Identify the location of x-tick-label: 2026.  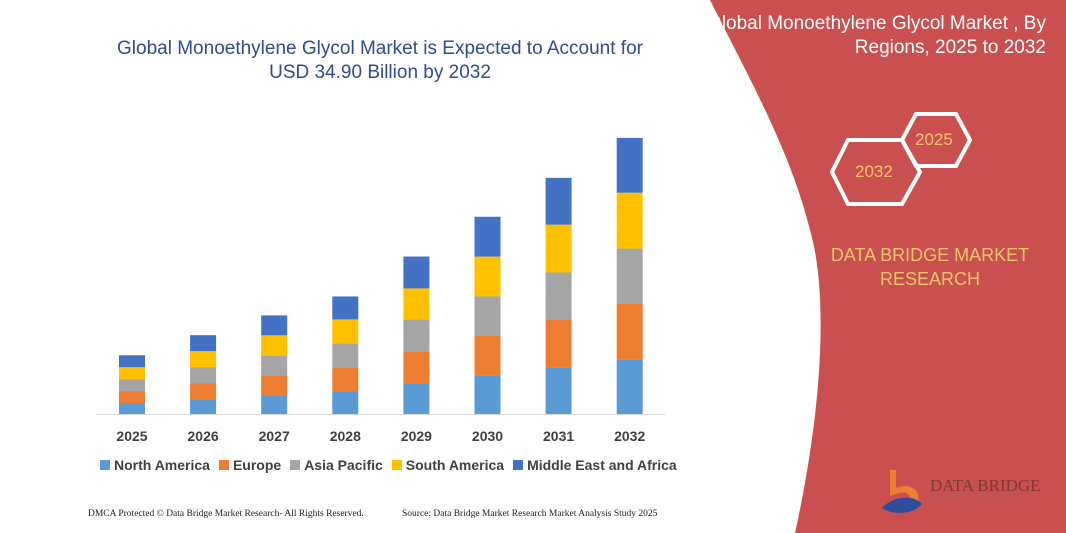
(203, 436).